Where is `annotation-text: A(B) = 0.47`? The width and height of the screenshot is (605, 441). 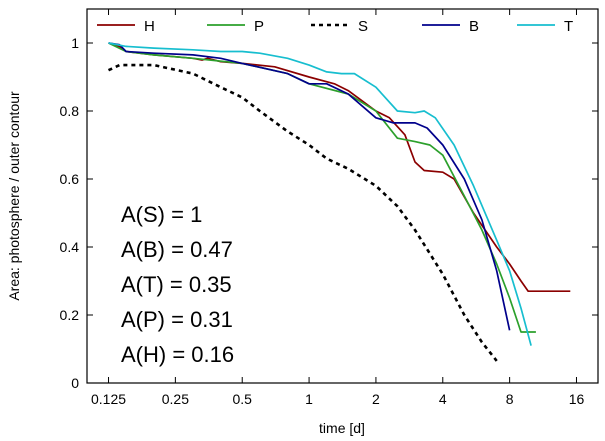
annotation-text: A(B) = 0.47 is located at coordinates (177, 249).